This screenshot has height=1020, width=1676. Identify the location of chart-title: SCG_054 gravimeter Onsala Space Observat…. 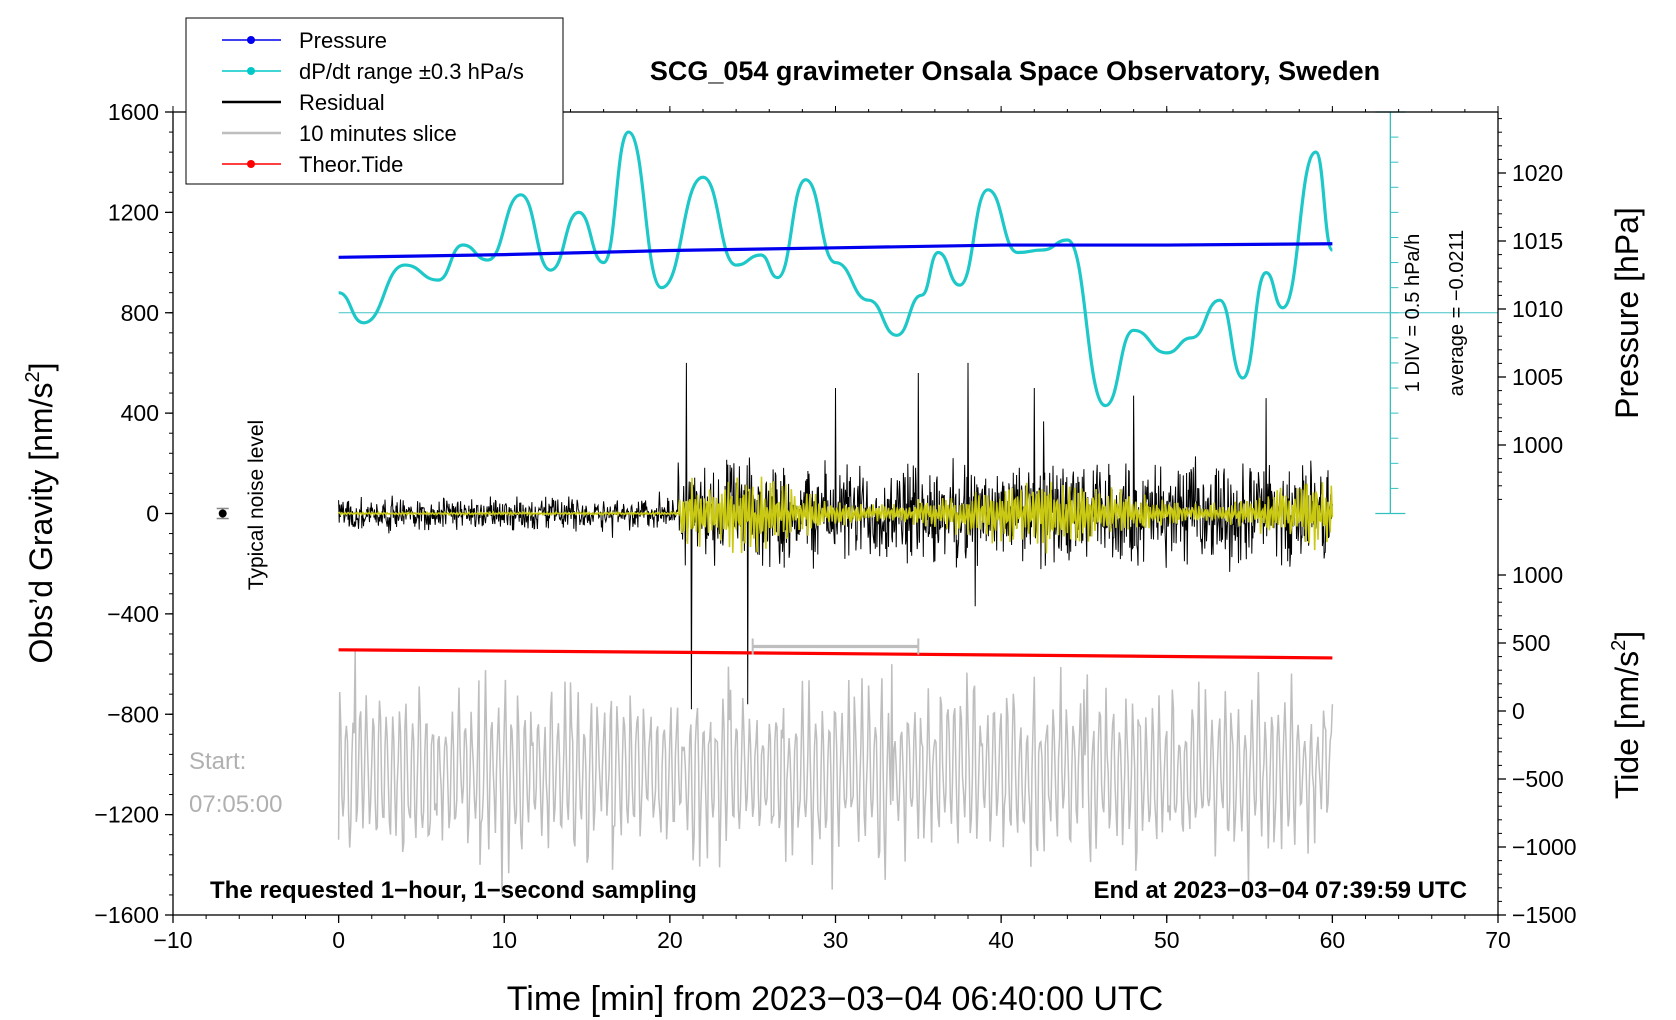
(1015, 71).